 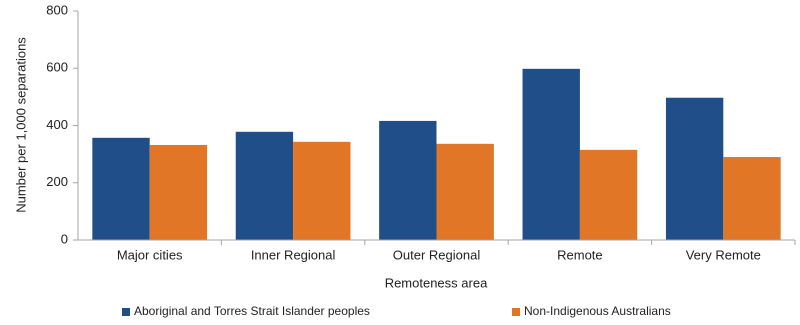 What do you see at coordinates (150, 254) in the screenshot?
I see `x-tick-label: Major cities` at bounding box center [150, 254].